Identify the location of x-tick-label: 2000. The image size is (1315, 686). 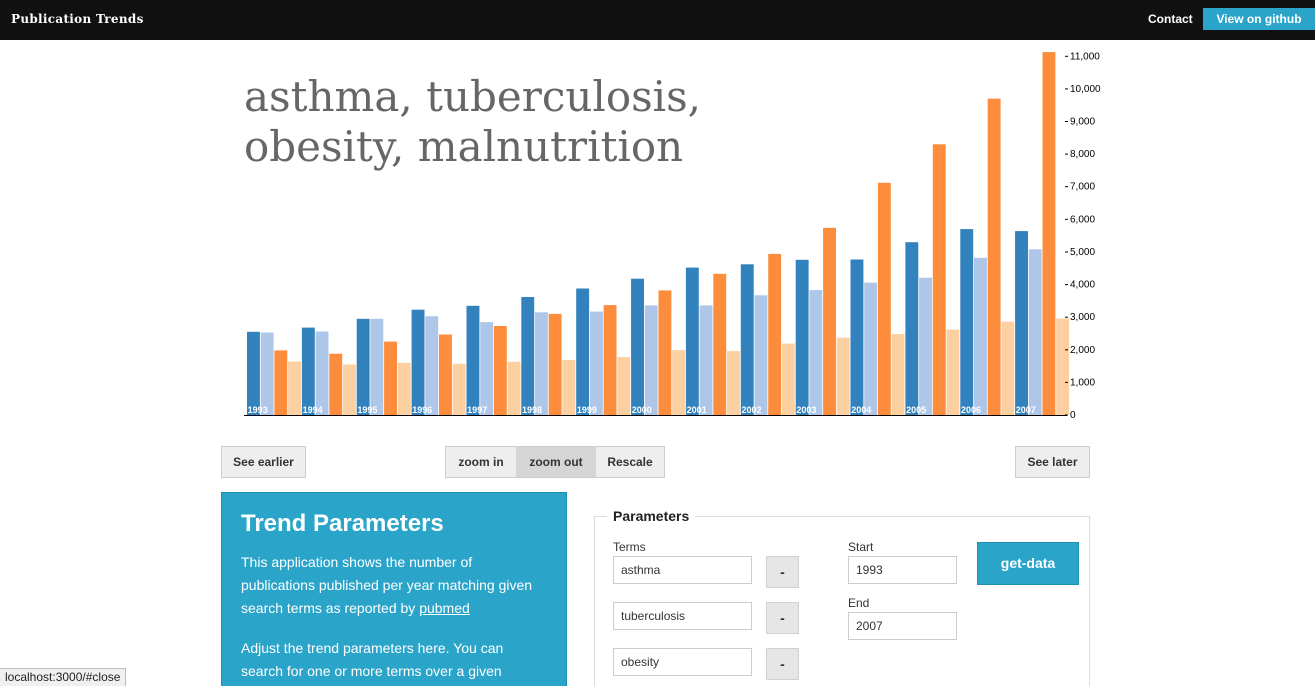
(642, 410).